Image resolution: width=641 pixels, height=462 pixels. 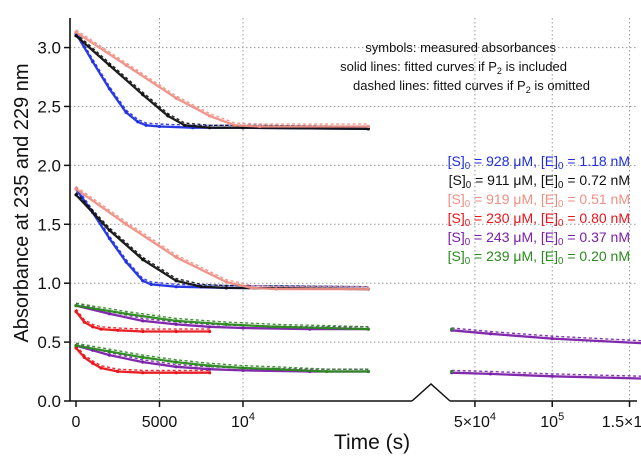 What do you see at coordinates (539, 200) in the screenshot?
I see `legend-entry: [S]0 = 919 μM, [E]0 = 0.51 nM` at bounding box center [539, 200].